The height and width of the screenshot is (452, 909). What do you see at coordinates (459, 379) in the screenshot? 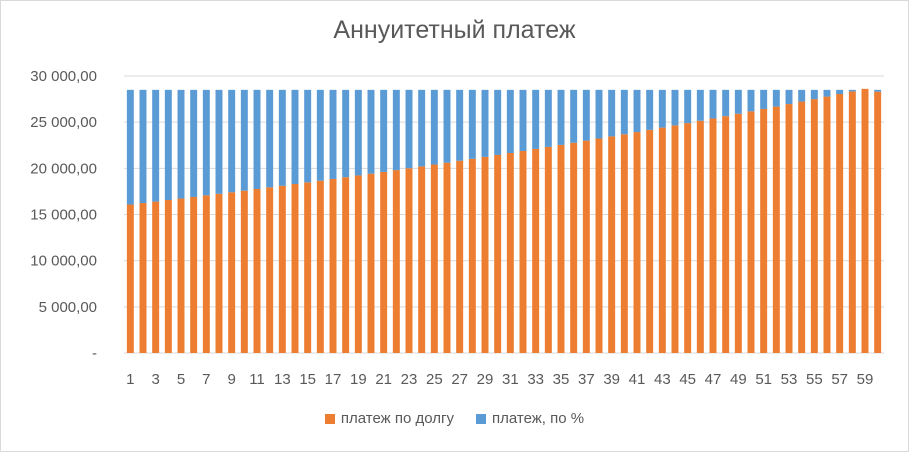
I see `x-tick-label: 27` at bounding box center [459, 379].